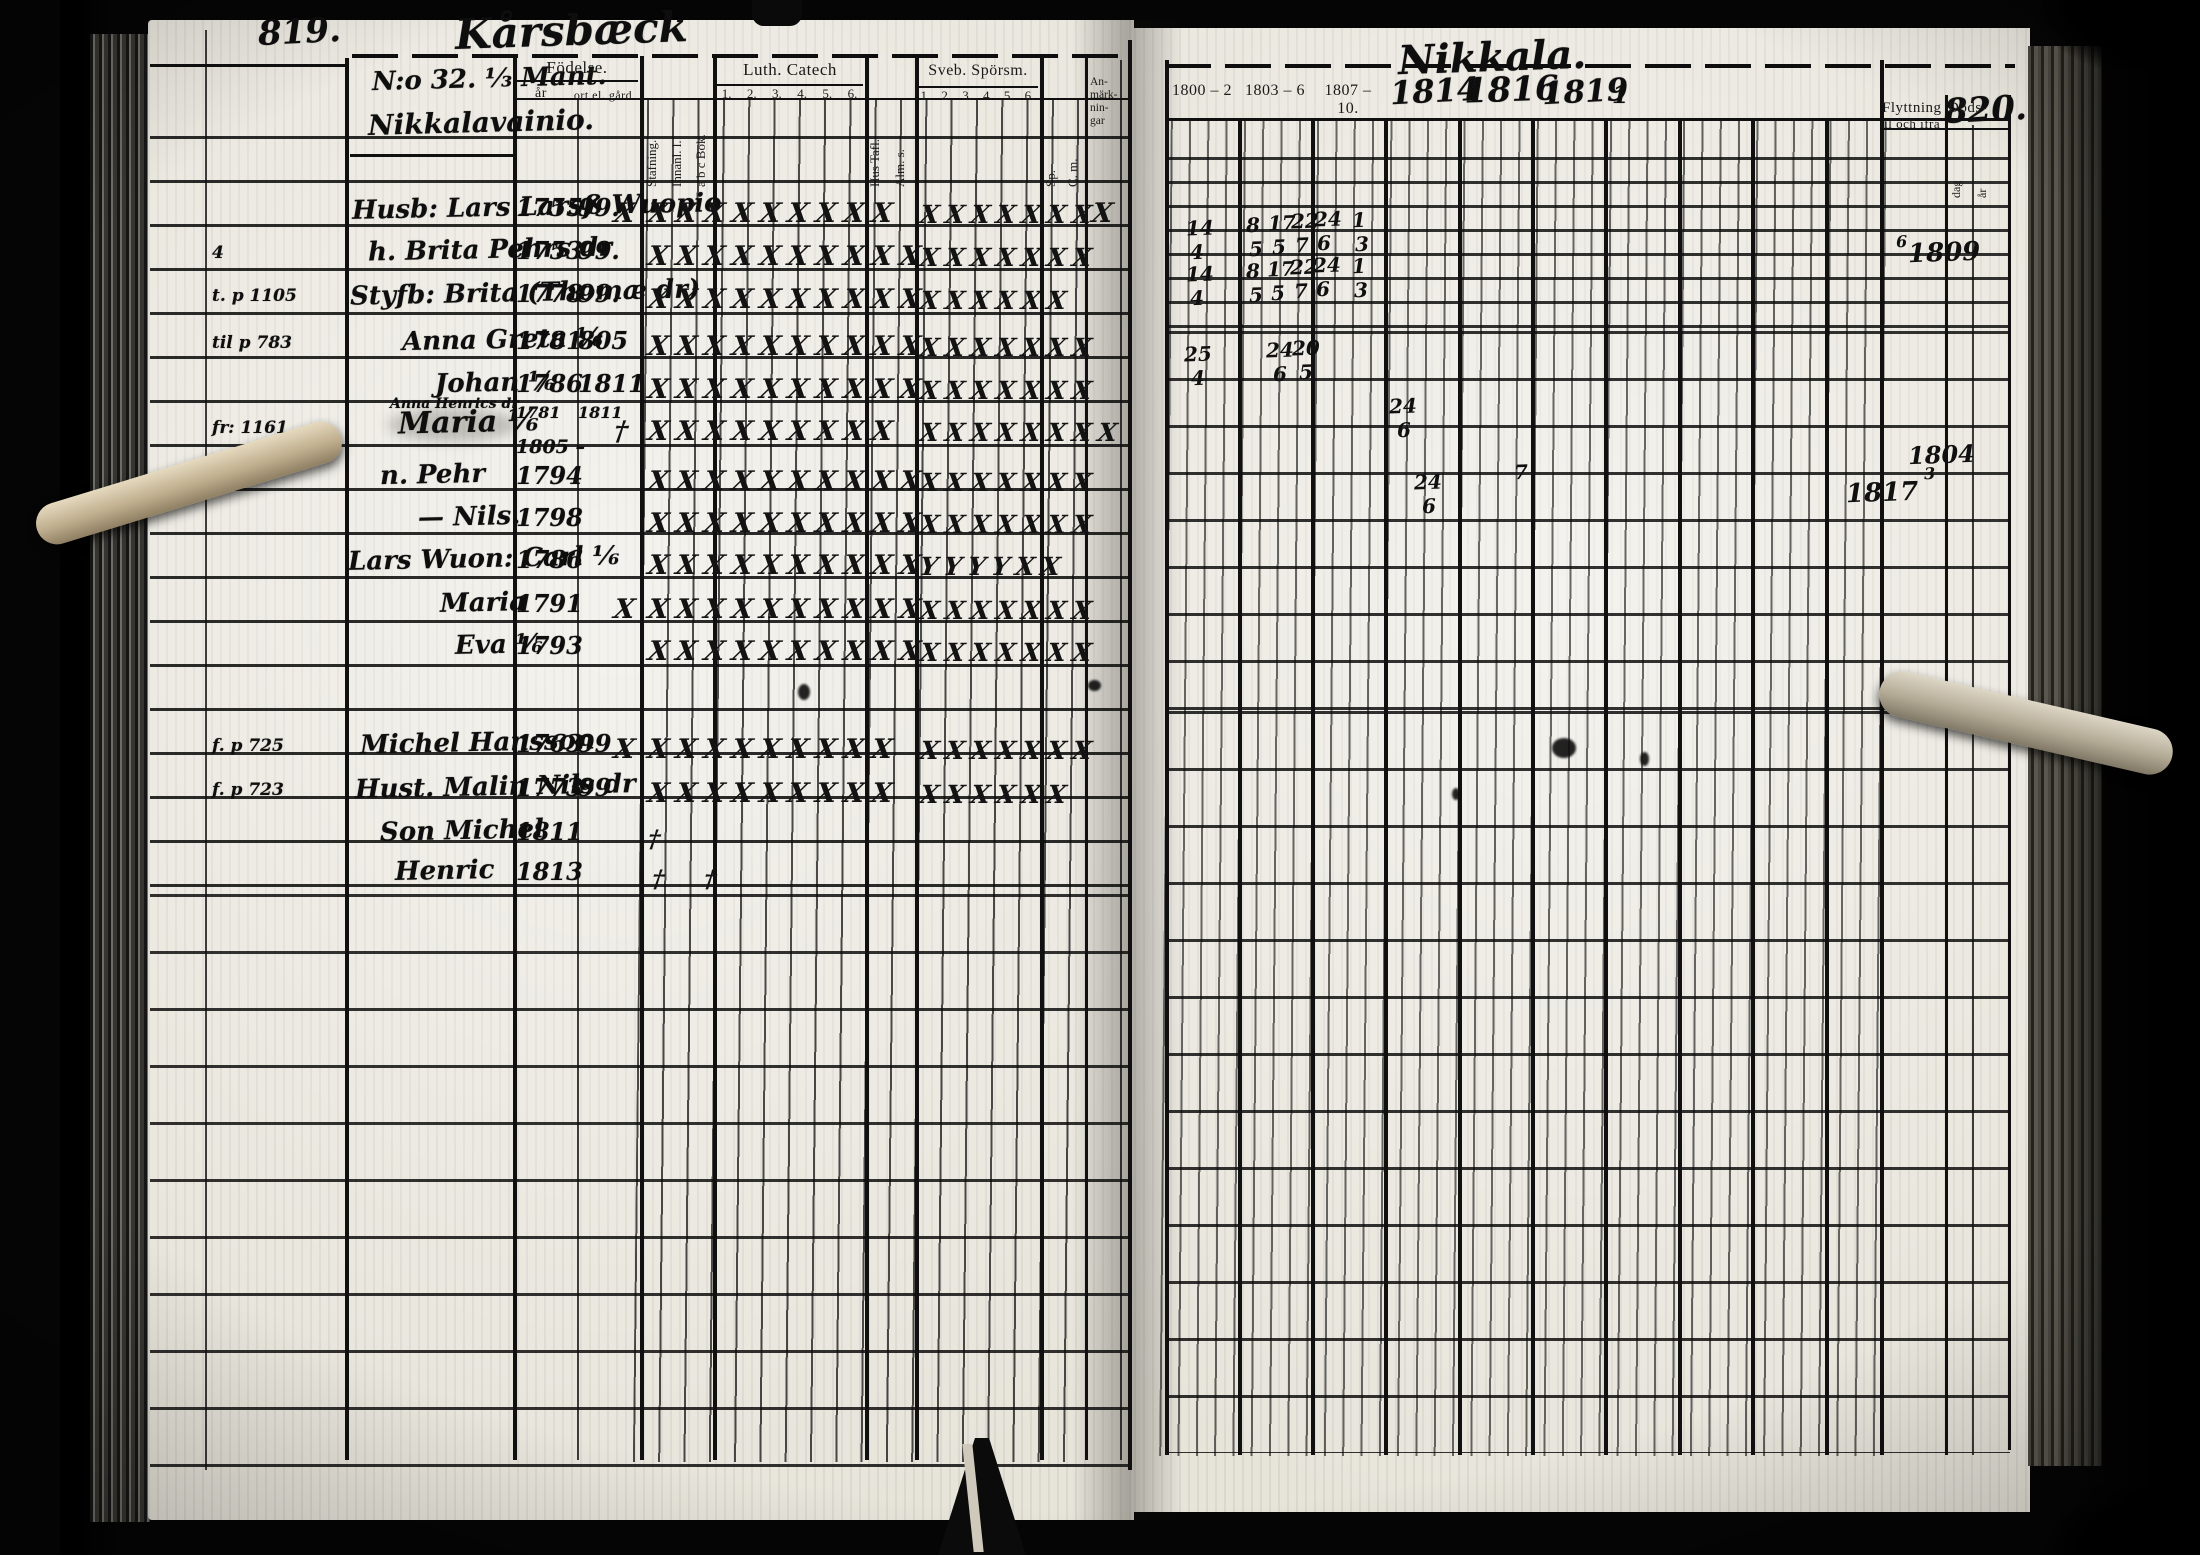 The height and width of the screenshot is (1555, 2200). What do you see at coordinates (254, 296) in the screenshot?
I see `margin-note: t. p 1105` at bounding box center [254, 296].